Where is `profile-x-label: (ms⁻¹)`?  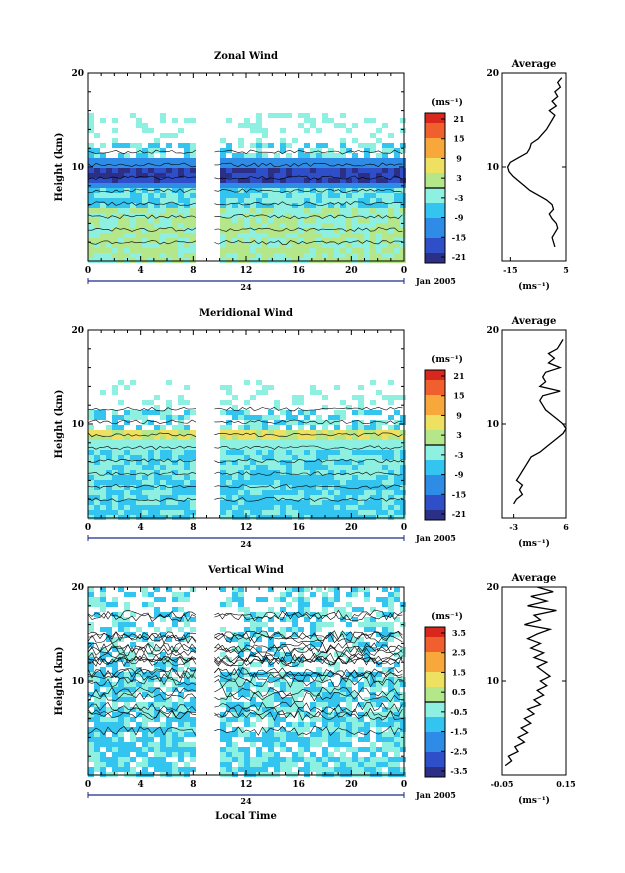 profile-x-label: (ms⁻¹) is located at coordinates (534, 800).